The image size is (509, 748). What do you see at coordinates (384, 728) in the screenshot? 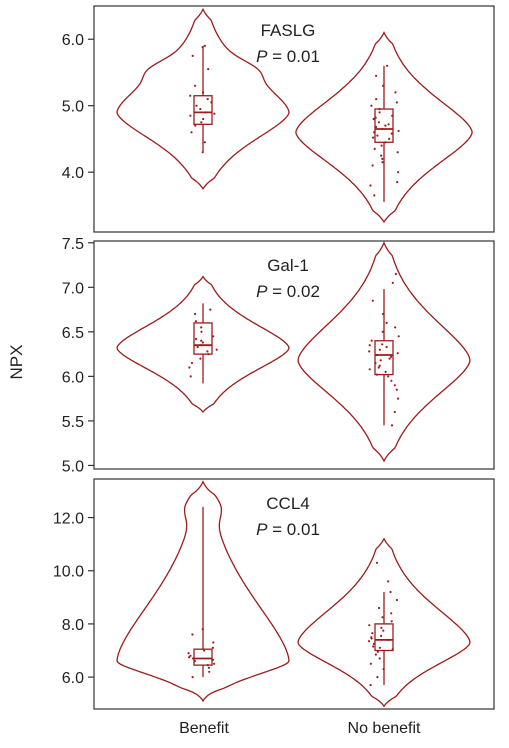
I see `x-category-label-no-benefit: No benefit` at bounding box center [384, 728].